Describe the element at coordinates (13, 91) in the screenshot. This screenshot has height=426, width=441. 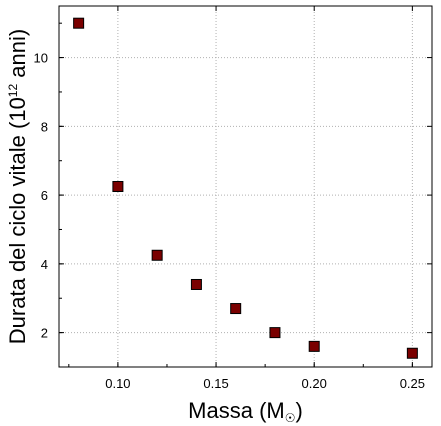
I see `y-axis-title-exponent: 12` at that location.